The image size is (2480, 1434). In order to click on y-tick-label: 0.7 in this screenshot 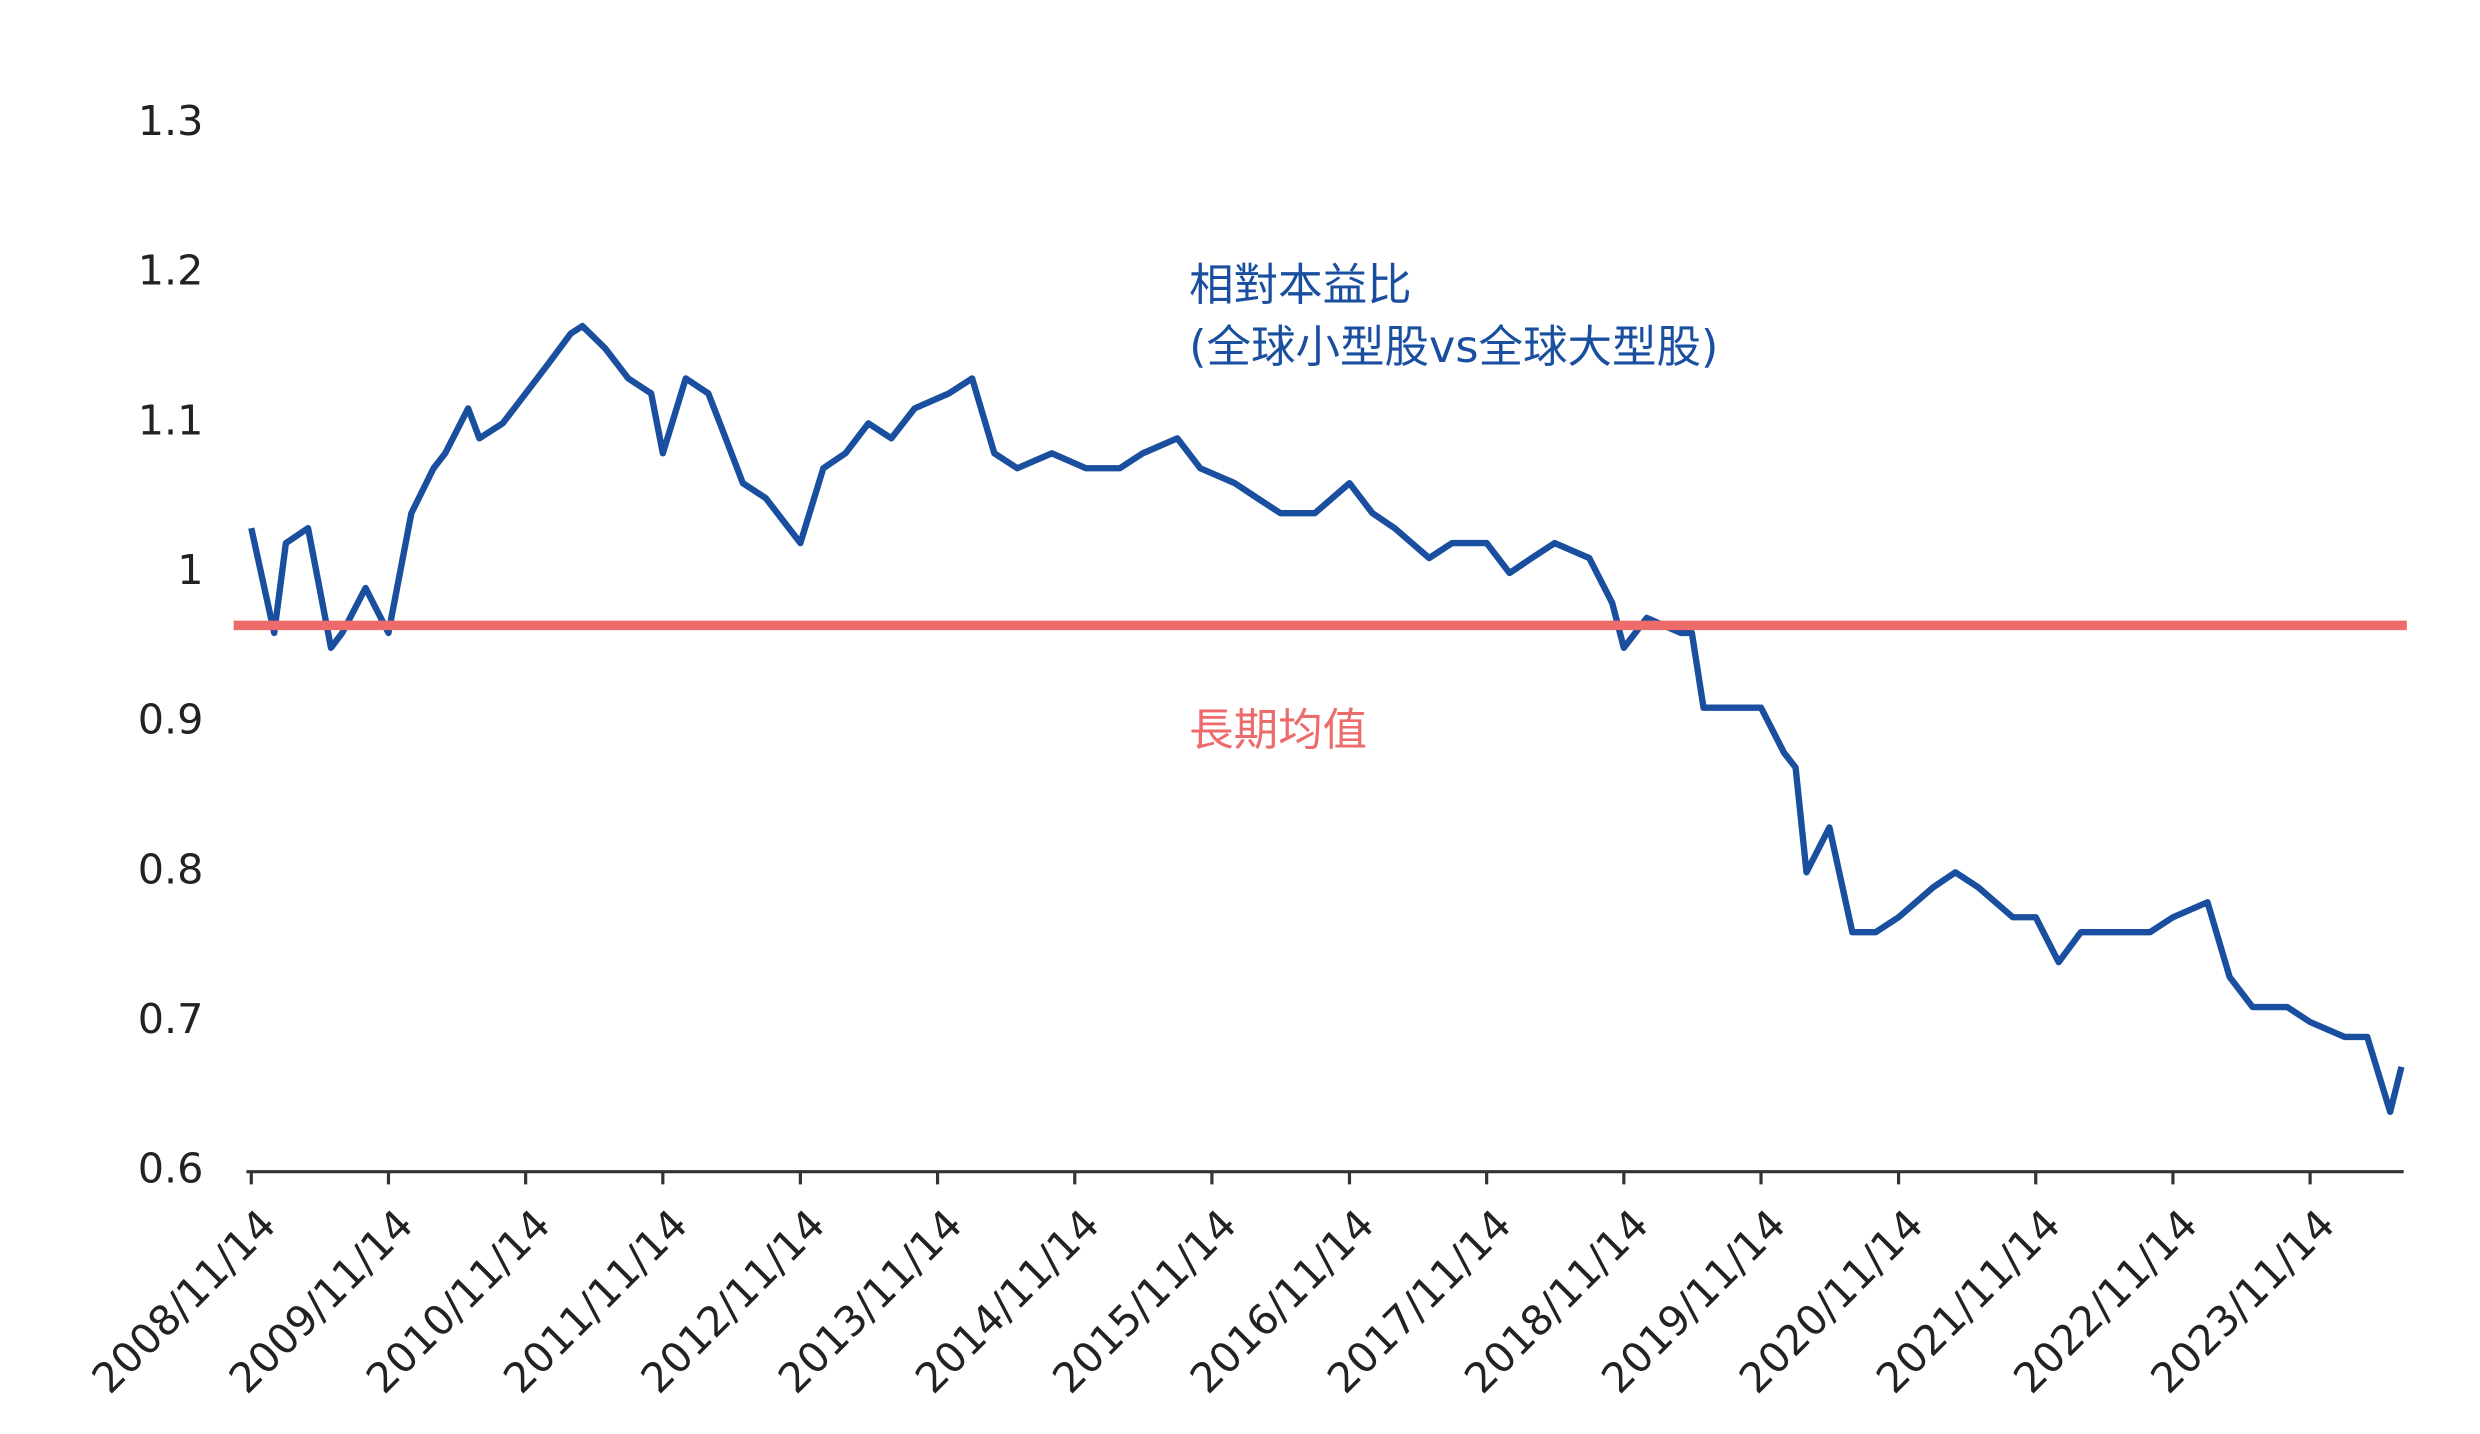, I will do `click(171, 1019)`.